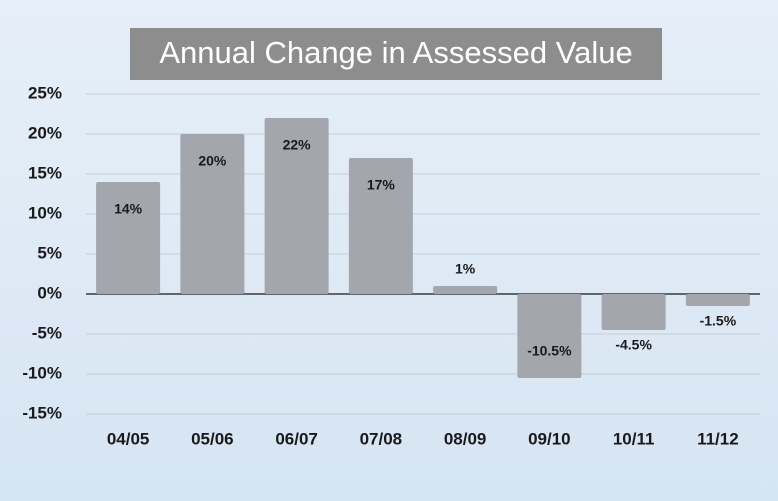 The image size is (778, 501). I want to click on chart-title: Annual Change in Assessed Value, so click(395, 52).